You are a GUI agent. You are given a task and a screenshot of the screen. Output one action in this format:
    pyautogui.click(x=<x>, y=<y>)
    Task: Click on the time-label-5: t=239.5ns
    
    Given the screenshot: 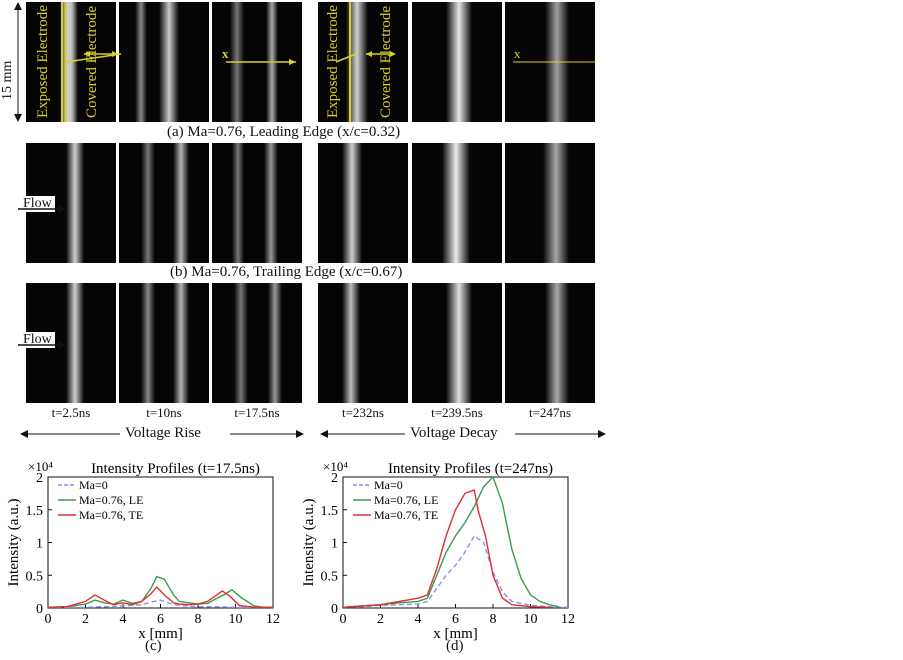 What is the action you would take?
    pyautogui.click(x=457, y=412)
    